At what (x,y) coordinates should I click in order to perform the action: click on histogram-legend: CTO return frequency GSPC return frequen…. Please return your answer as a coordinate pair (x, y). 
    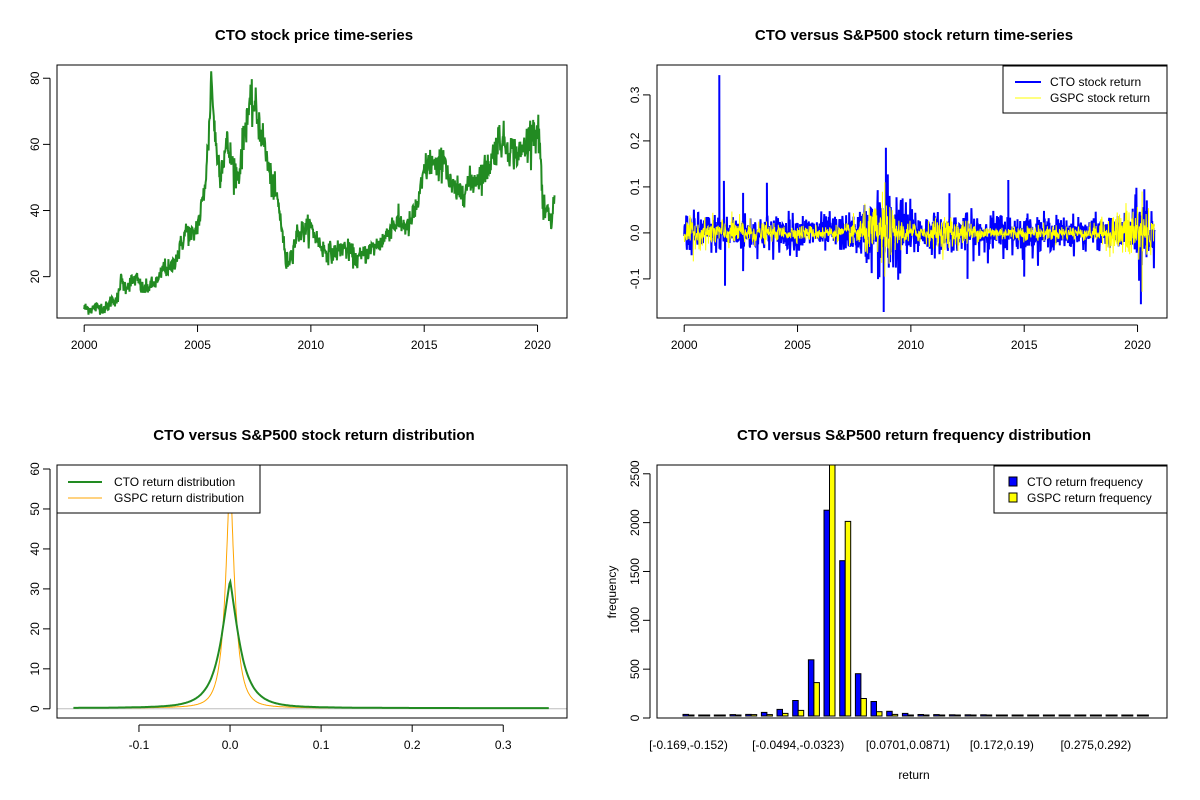
    Looking at the image, I should click on (1080, 489).